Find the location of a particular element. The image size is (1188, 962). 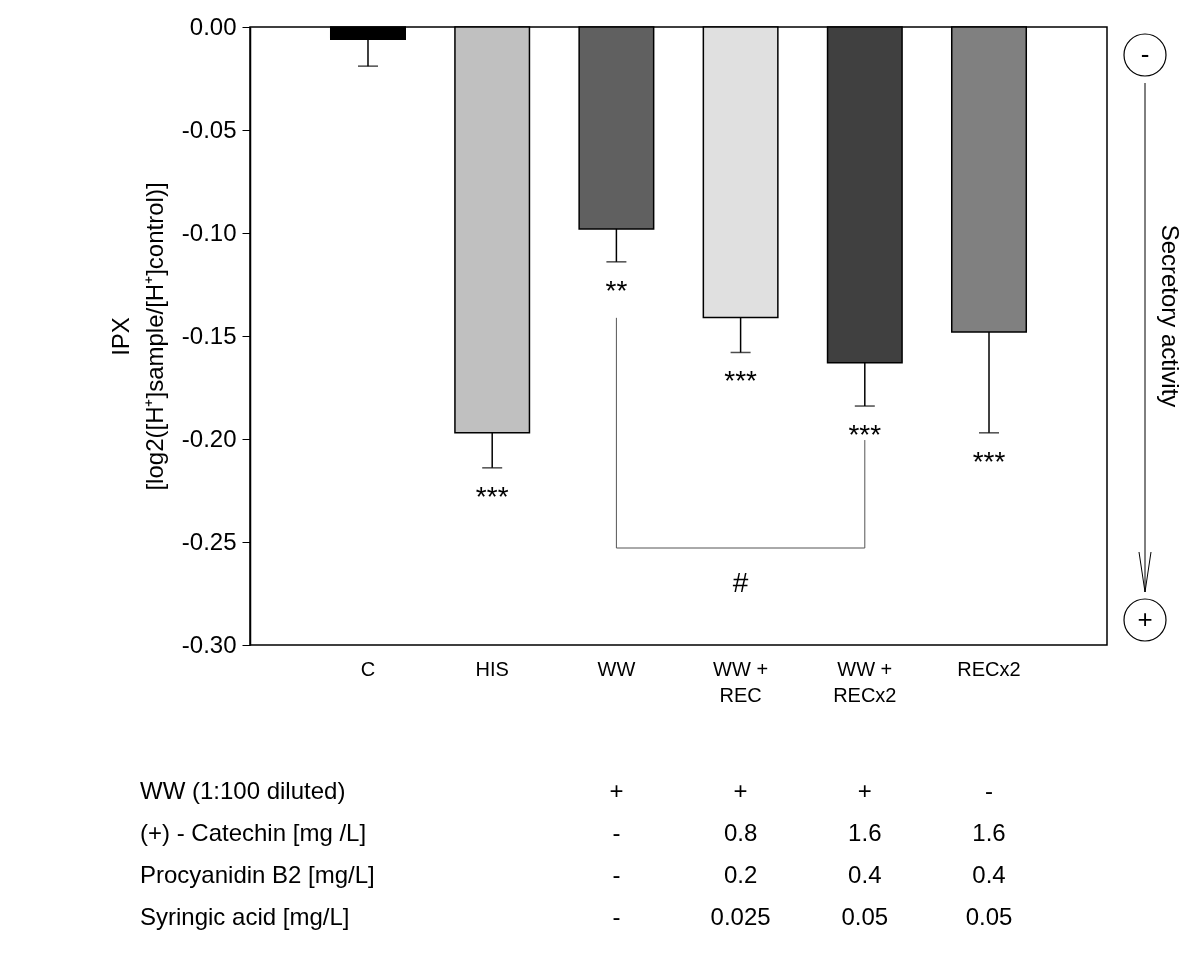

y-tick-label: -0.05 is located at coordinates (209, 129).